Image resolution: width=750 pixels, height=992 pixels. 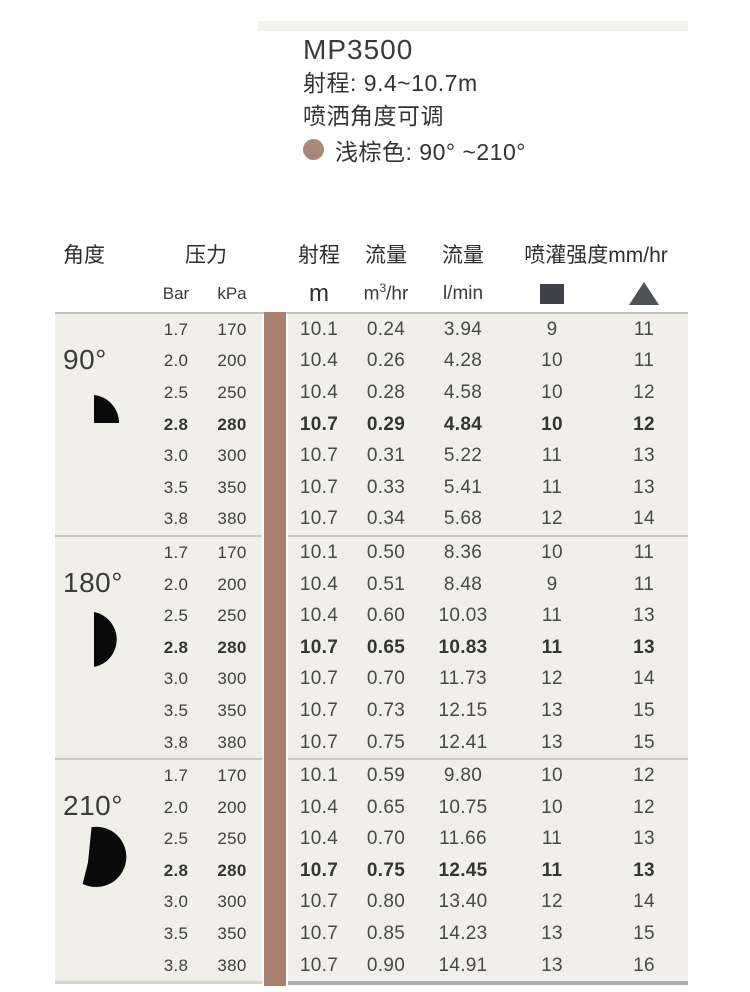 I want to click on square-marker-icon, so click(x=552, y=293).